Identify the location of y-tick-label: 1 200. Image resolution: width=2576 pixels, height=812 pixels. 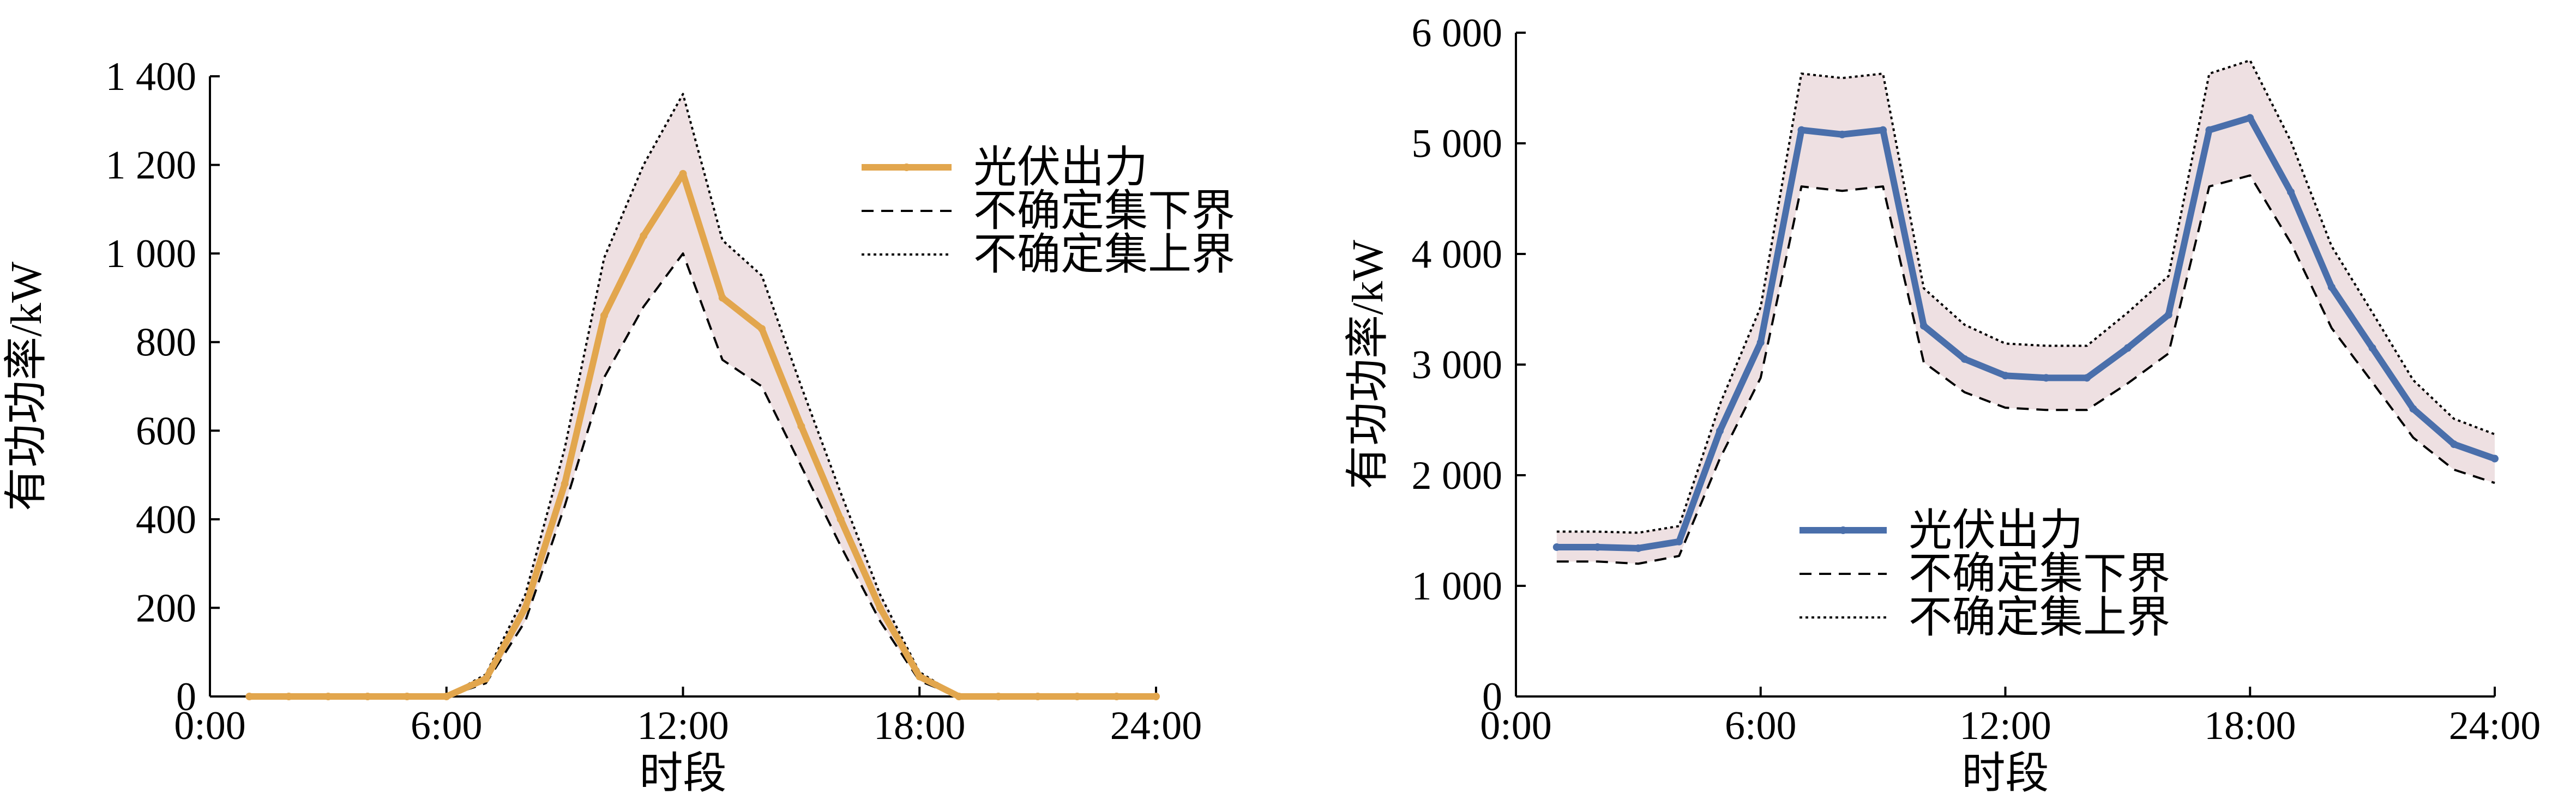
(151, 165).